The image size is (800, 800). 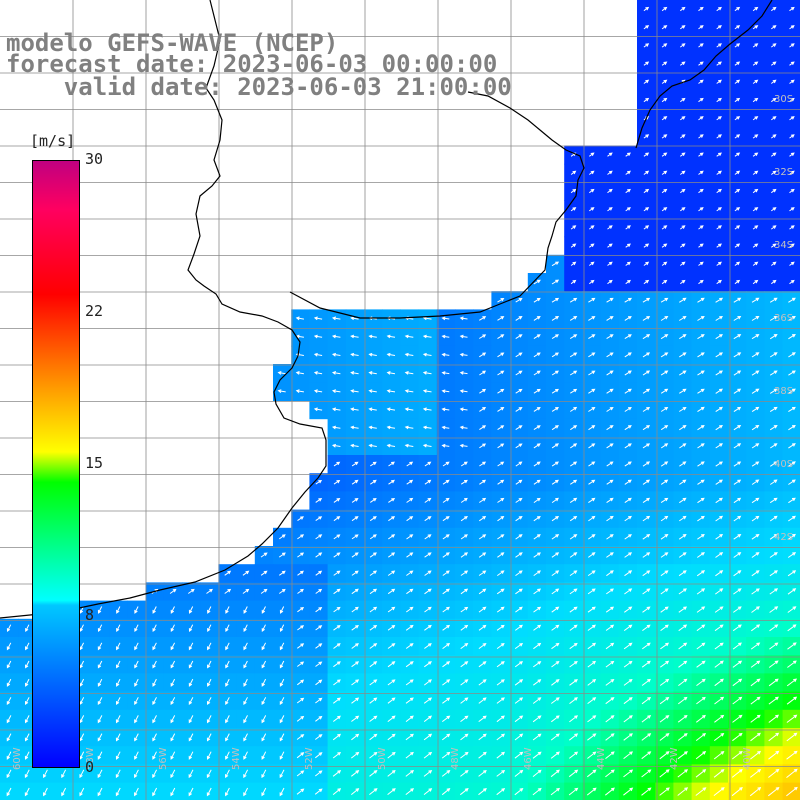 I want to click on lat-label: 30S, so click(x=783, y=99).